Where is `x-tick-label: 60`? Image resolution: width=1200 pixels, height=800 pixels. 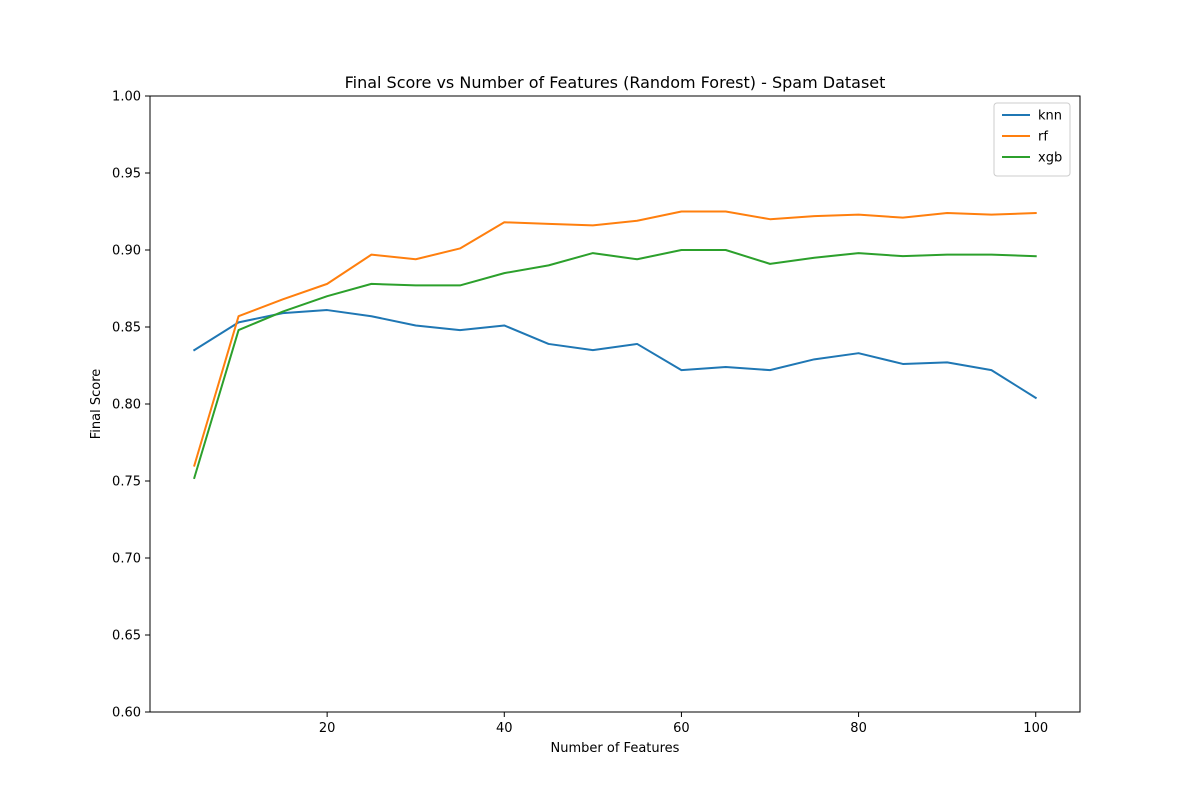
x-tick-label: 60 is located at coordinates (681, 728).